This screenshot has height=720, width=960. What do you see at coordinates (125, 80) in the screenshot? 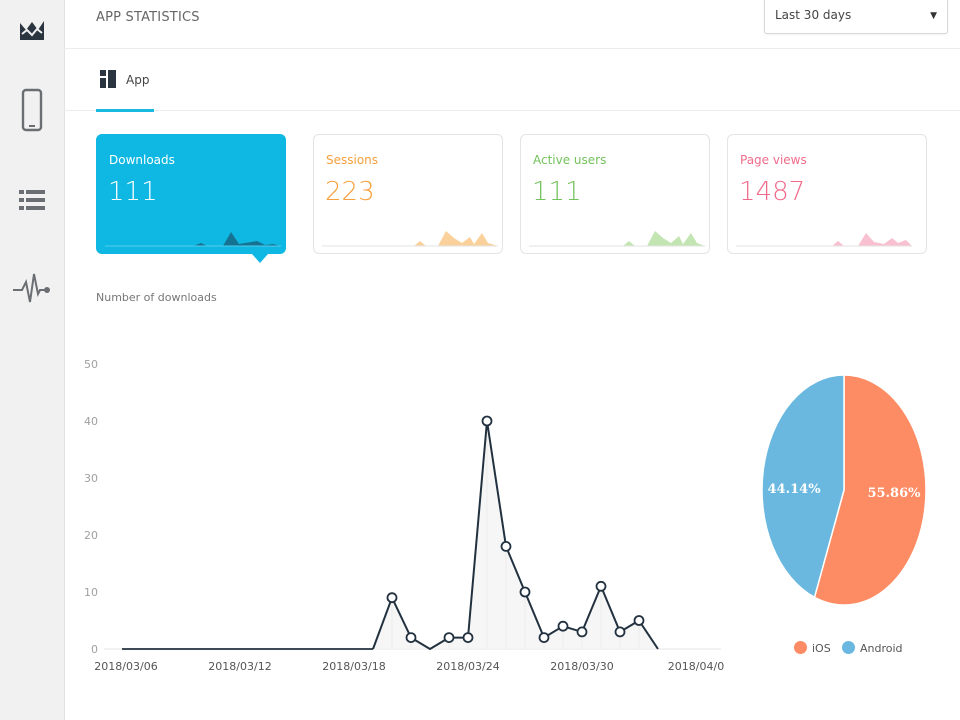
I see `tab-app: App` at bounding box center [125, 80].